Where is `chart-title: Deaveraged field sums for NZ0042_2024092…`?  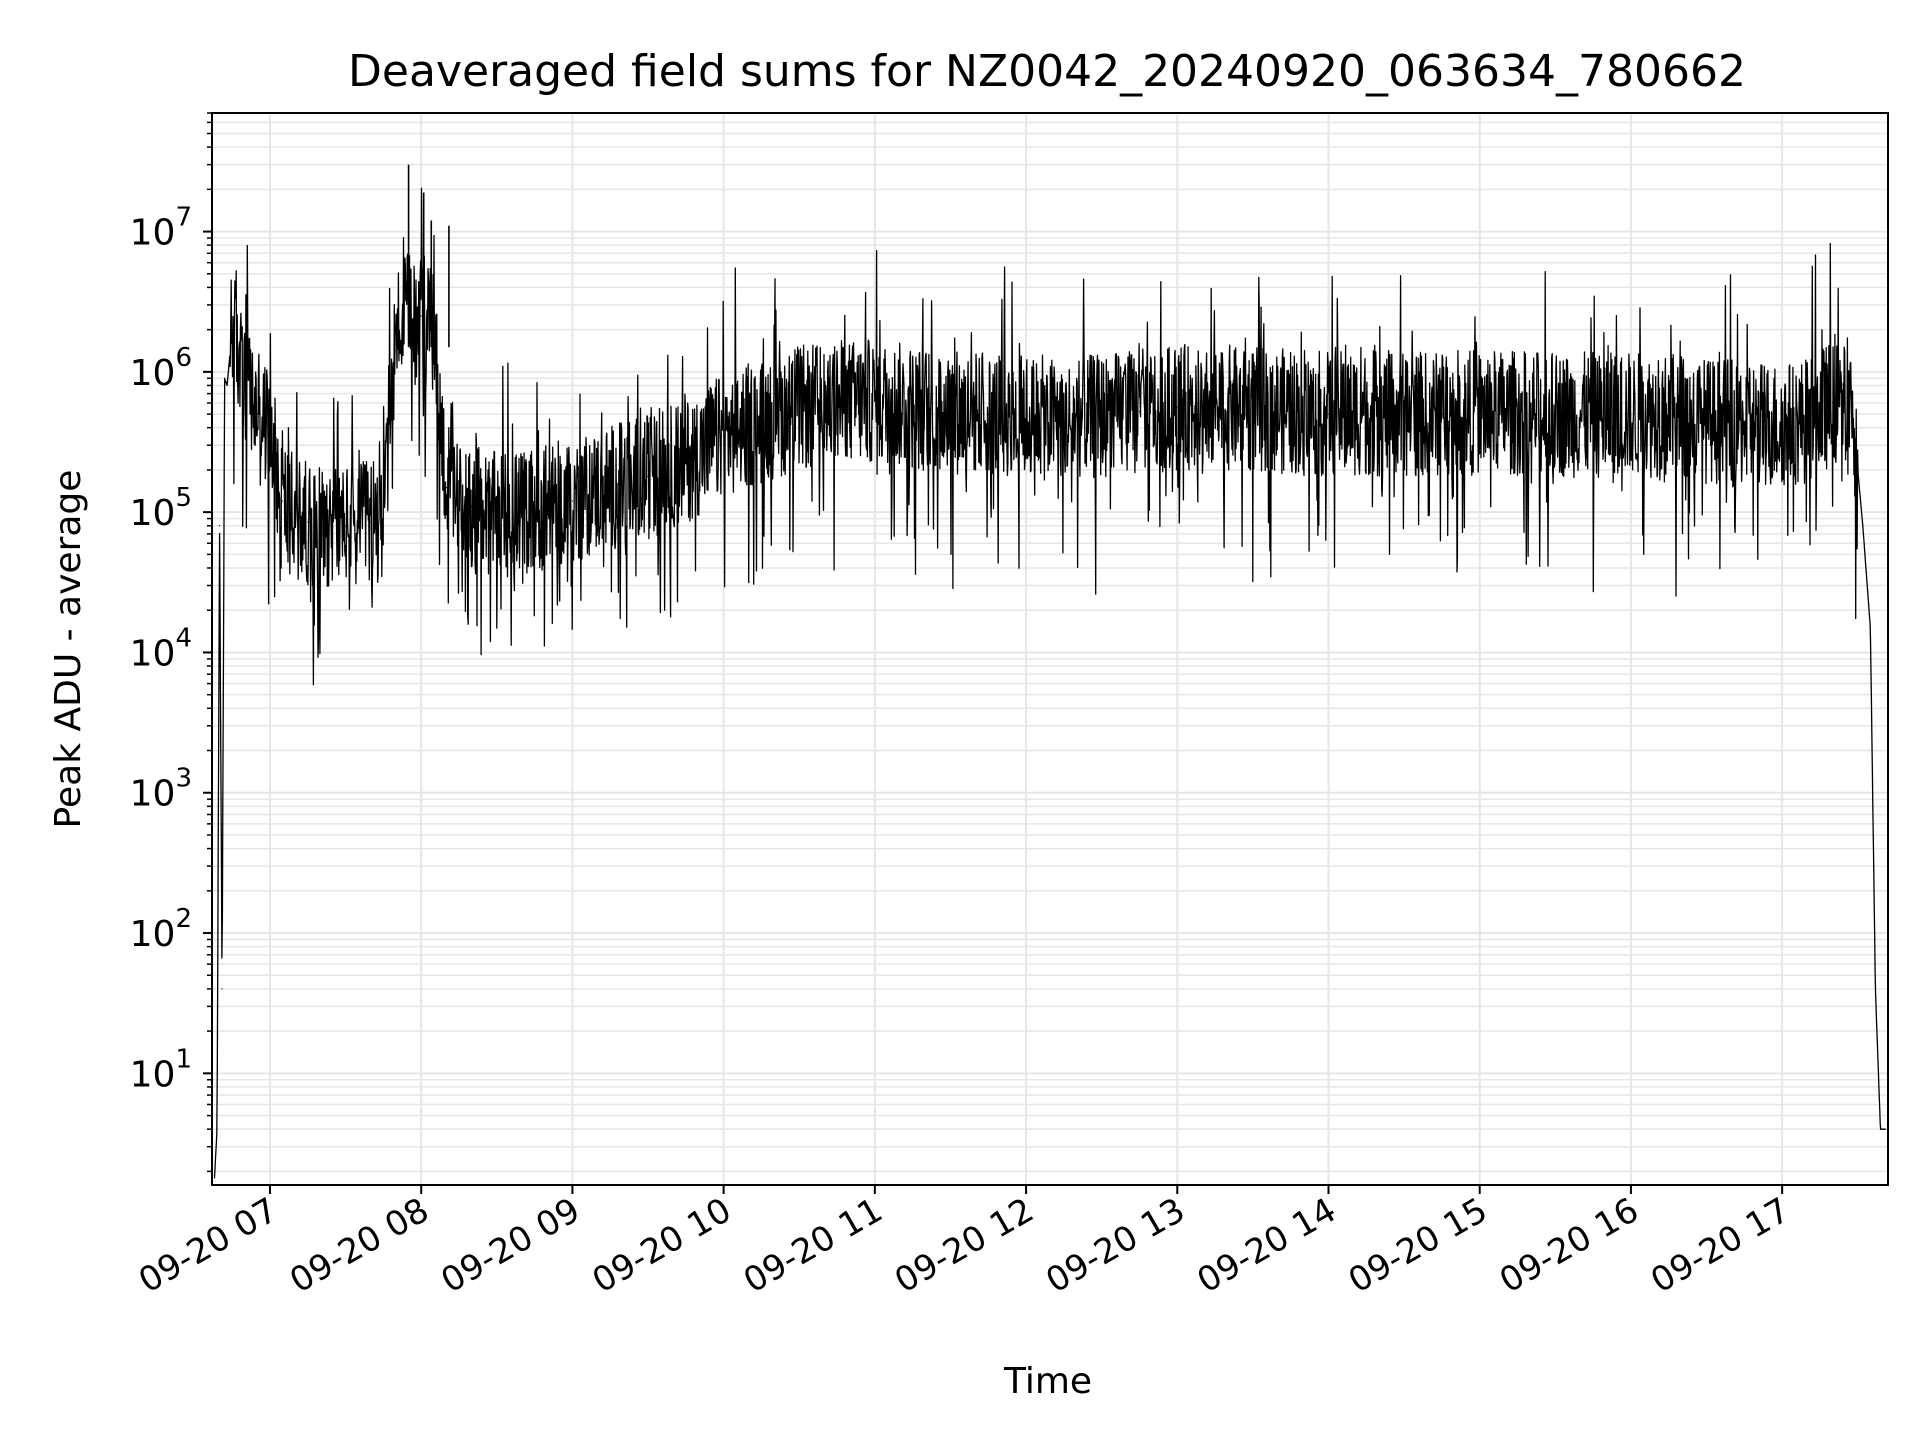
chart-title: Deaveraged field sums for NZ0042_2024092… is located at coordinates (1047, 71).